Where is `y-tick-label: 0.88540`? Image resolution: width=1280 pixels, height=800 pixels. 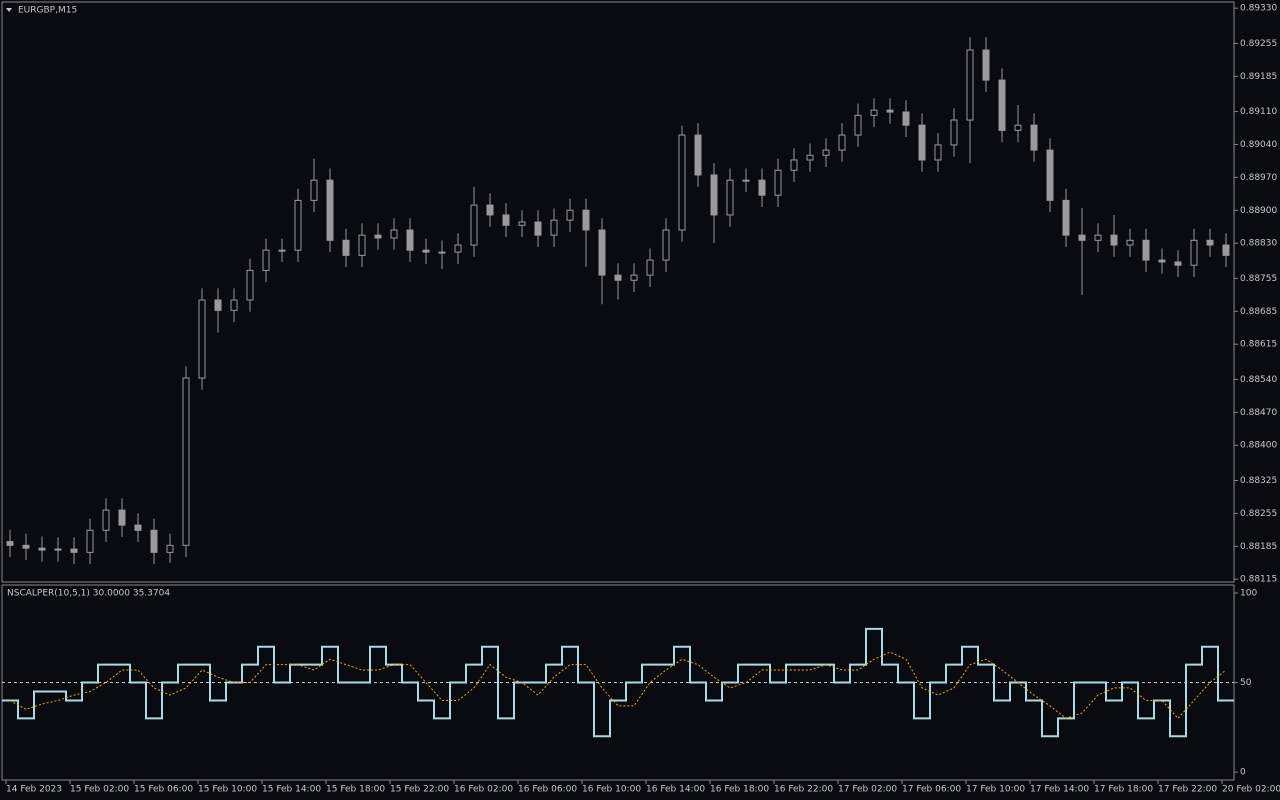
y-tick-label: 0.88540 is located at coordinates (1258, 380).